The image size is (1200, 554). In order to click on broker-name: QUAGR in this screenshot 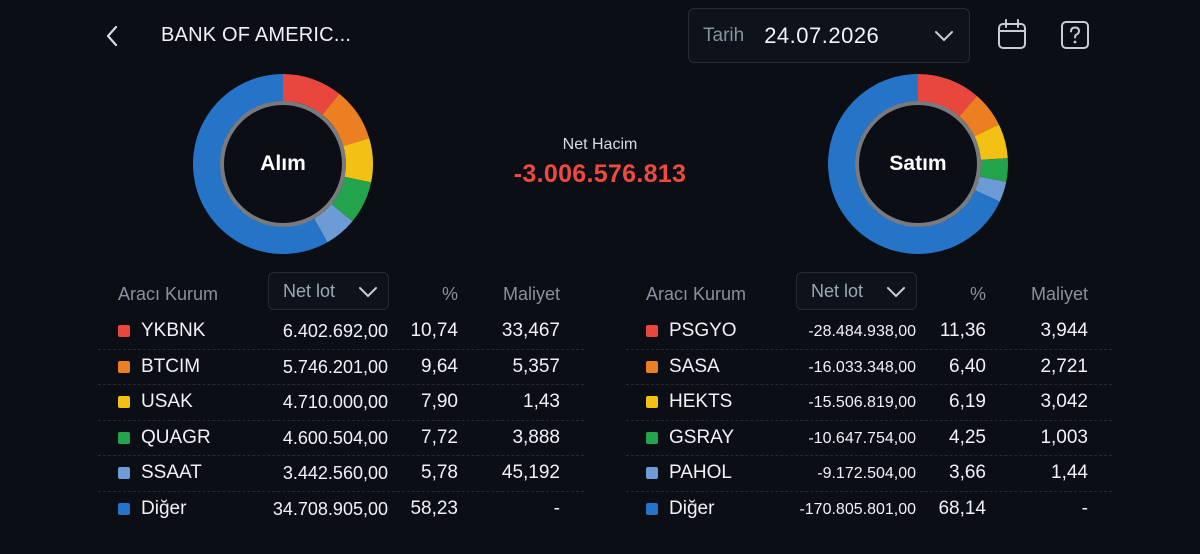, I will do `click(176, 437)`.